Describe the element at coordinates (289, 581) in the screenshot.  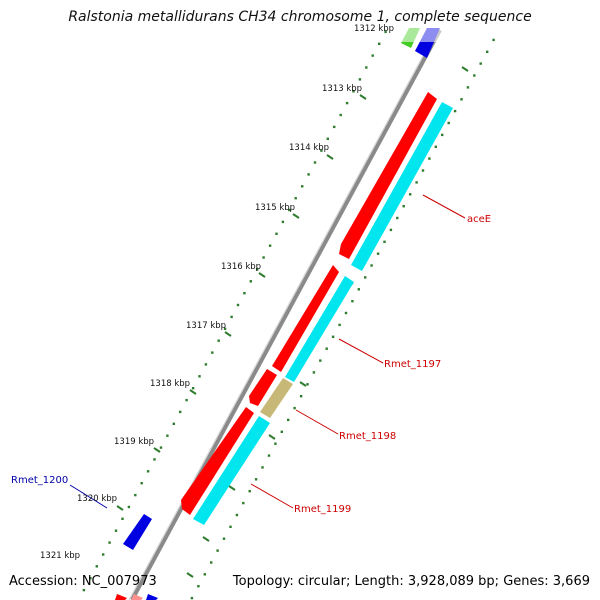
I see `topology-text: Topology: circular` at that location.